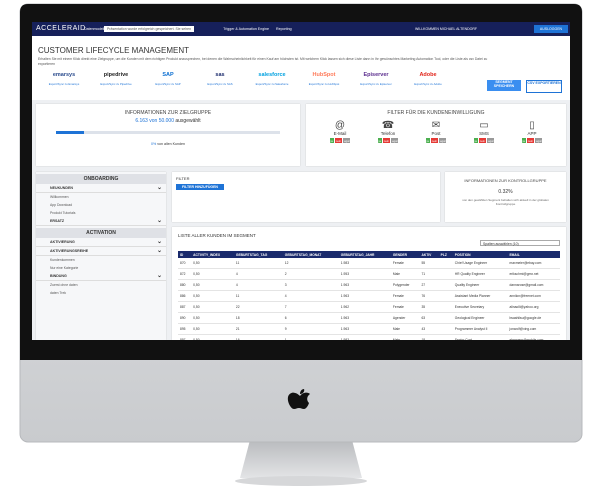 This screenshot has width=601, height=489. I want to click on integration-label: Export/Sync zu HubSpot, so click(324, 84).